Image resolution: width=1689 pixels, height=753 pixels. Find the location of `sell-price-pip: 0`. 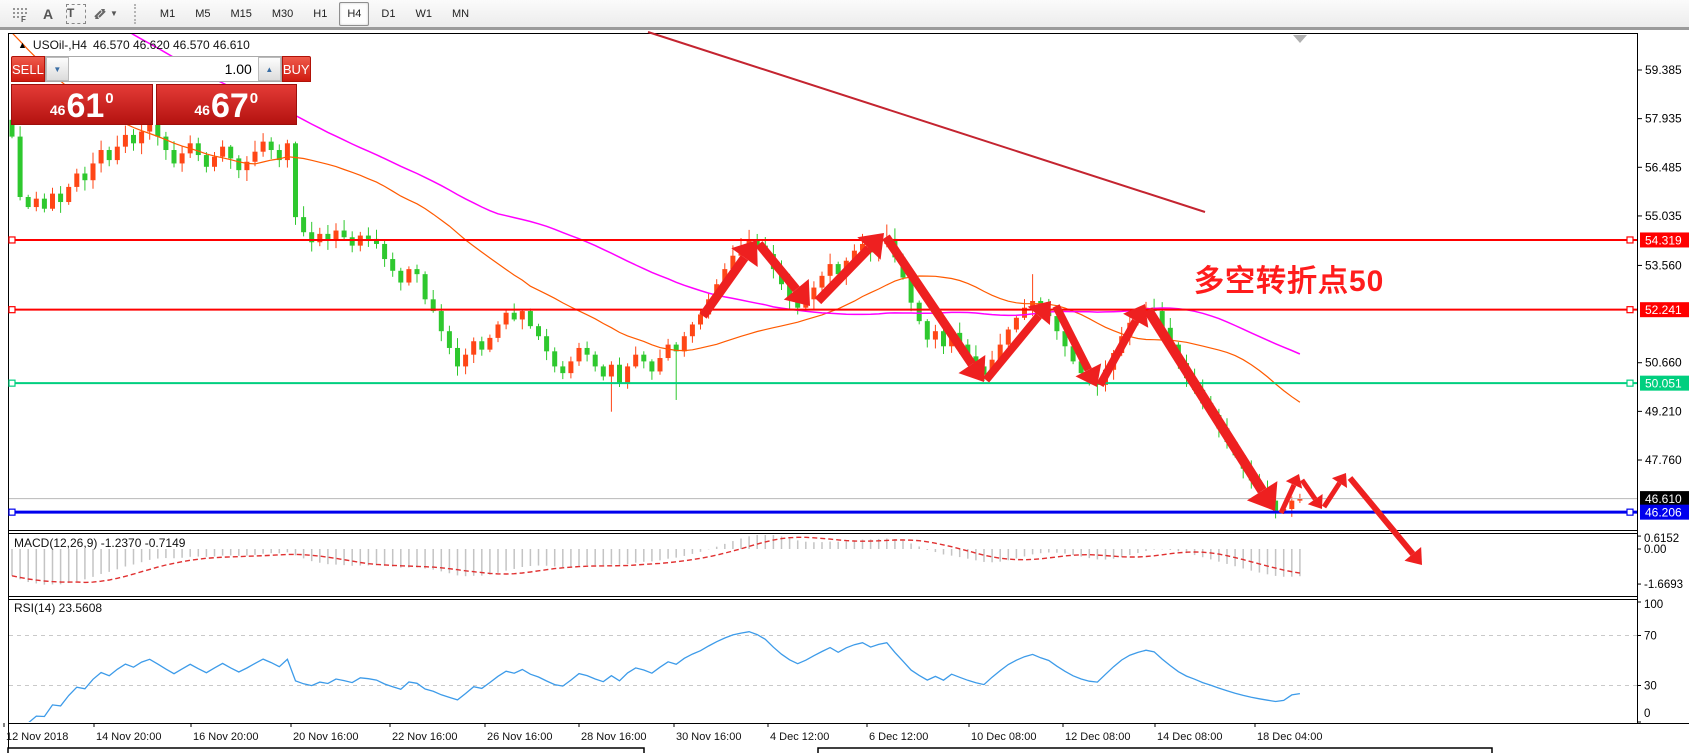

sell-price-pip: 0 is located at coordinates (109, 98).